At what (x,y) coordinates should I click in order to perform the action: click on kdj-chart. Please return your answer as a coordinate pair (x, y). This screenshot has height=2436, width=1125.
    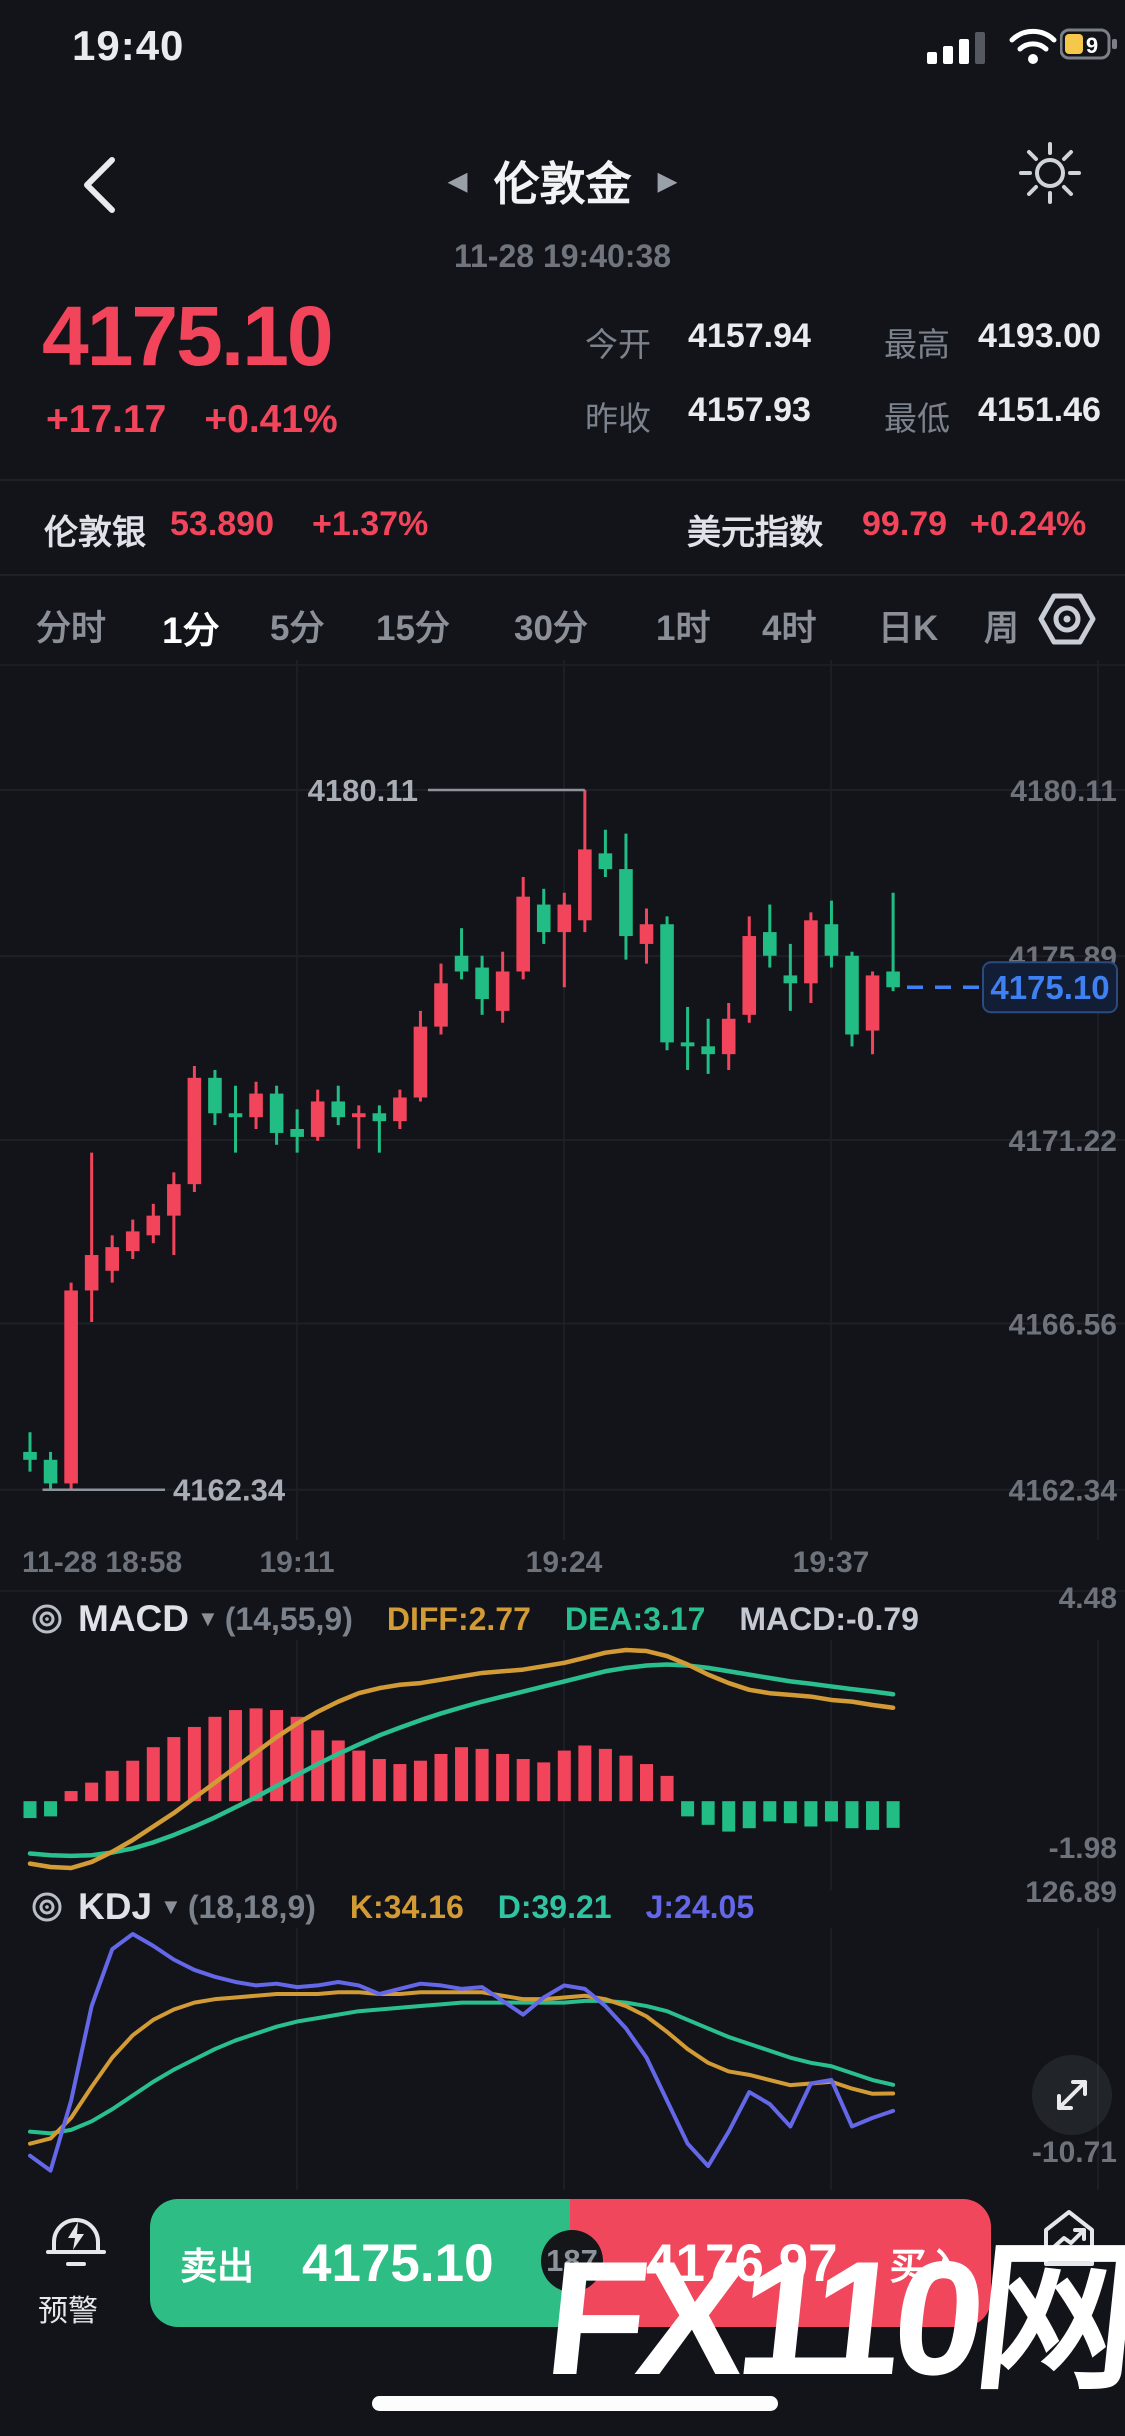
    Looking at the image, I should click on (562, 2059).